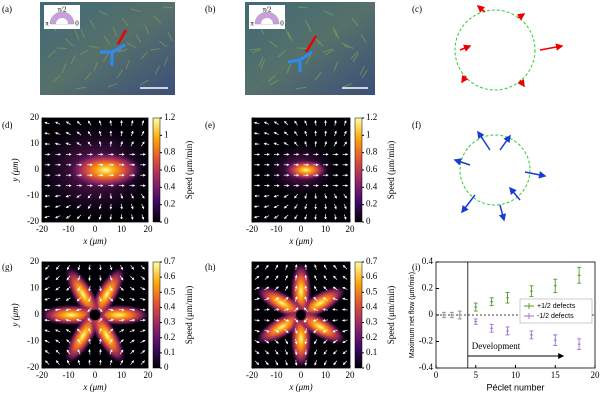 The height and width of the screenshot is (400, 600). What do you see at coordinates (77, 24) in the screenshot?
I see `inset-label: 0` at bounding box center [77, 24].